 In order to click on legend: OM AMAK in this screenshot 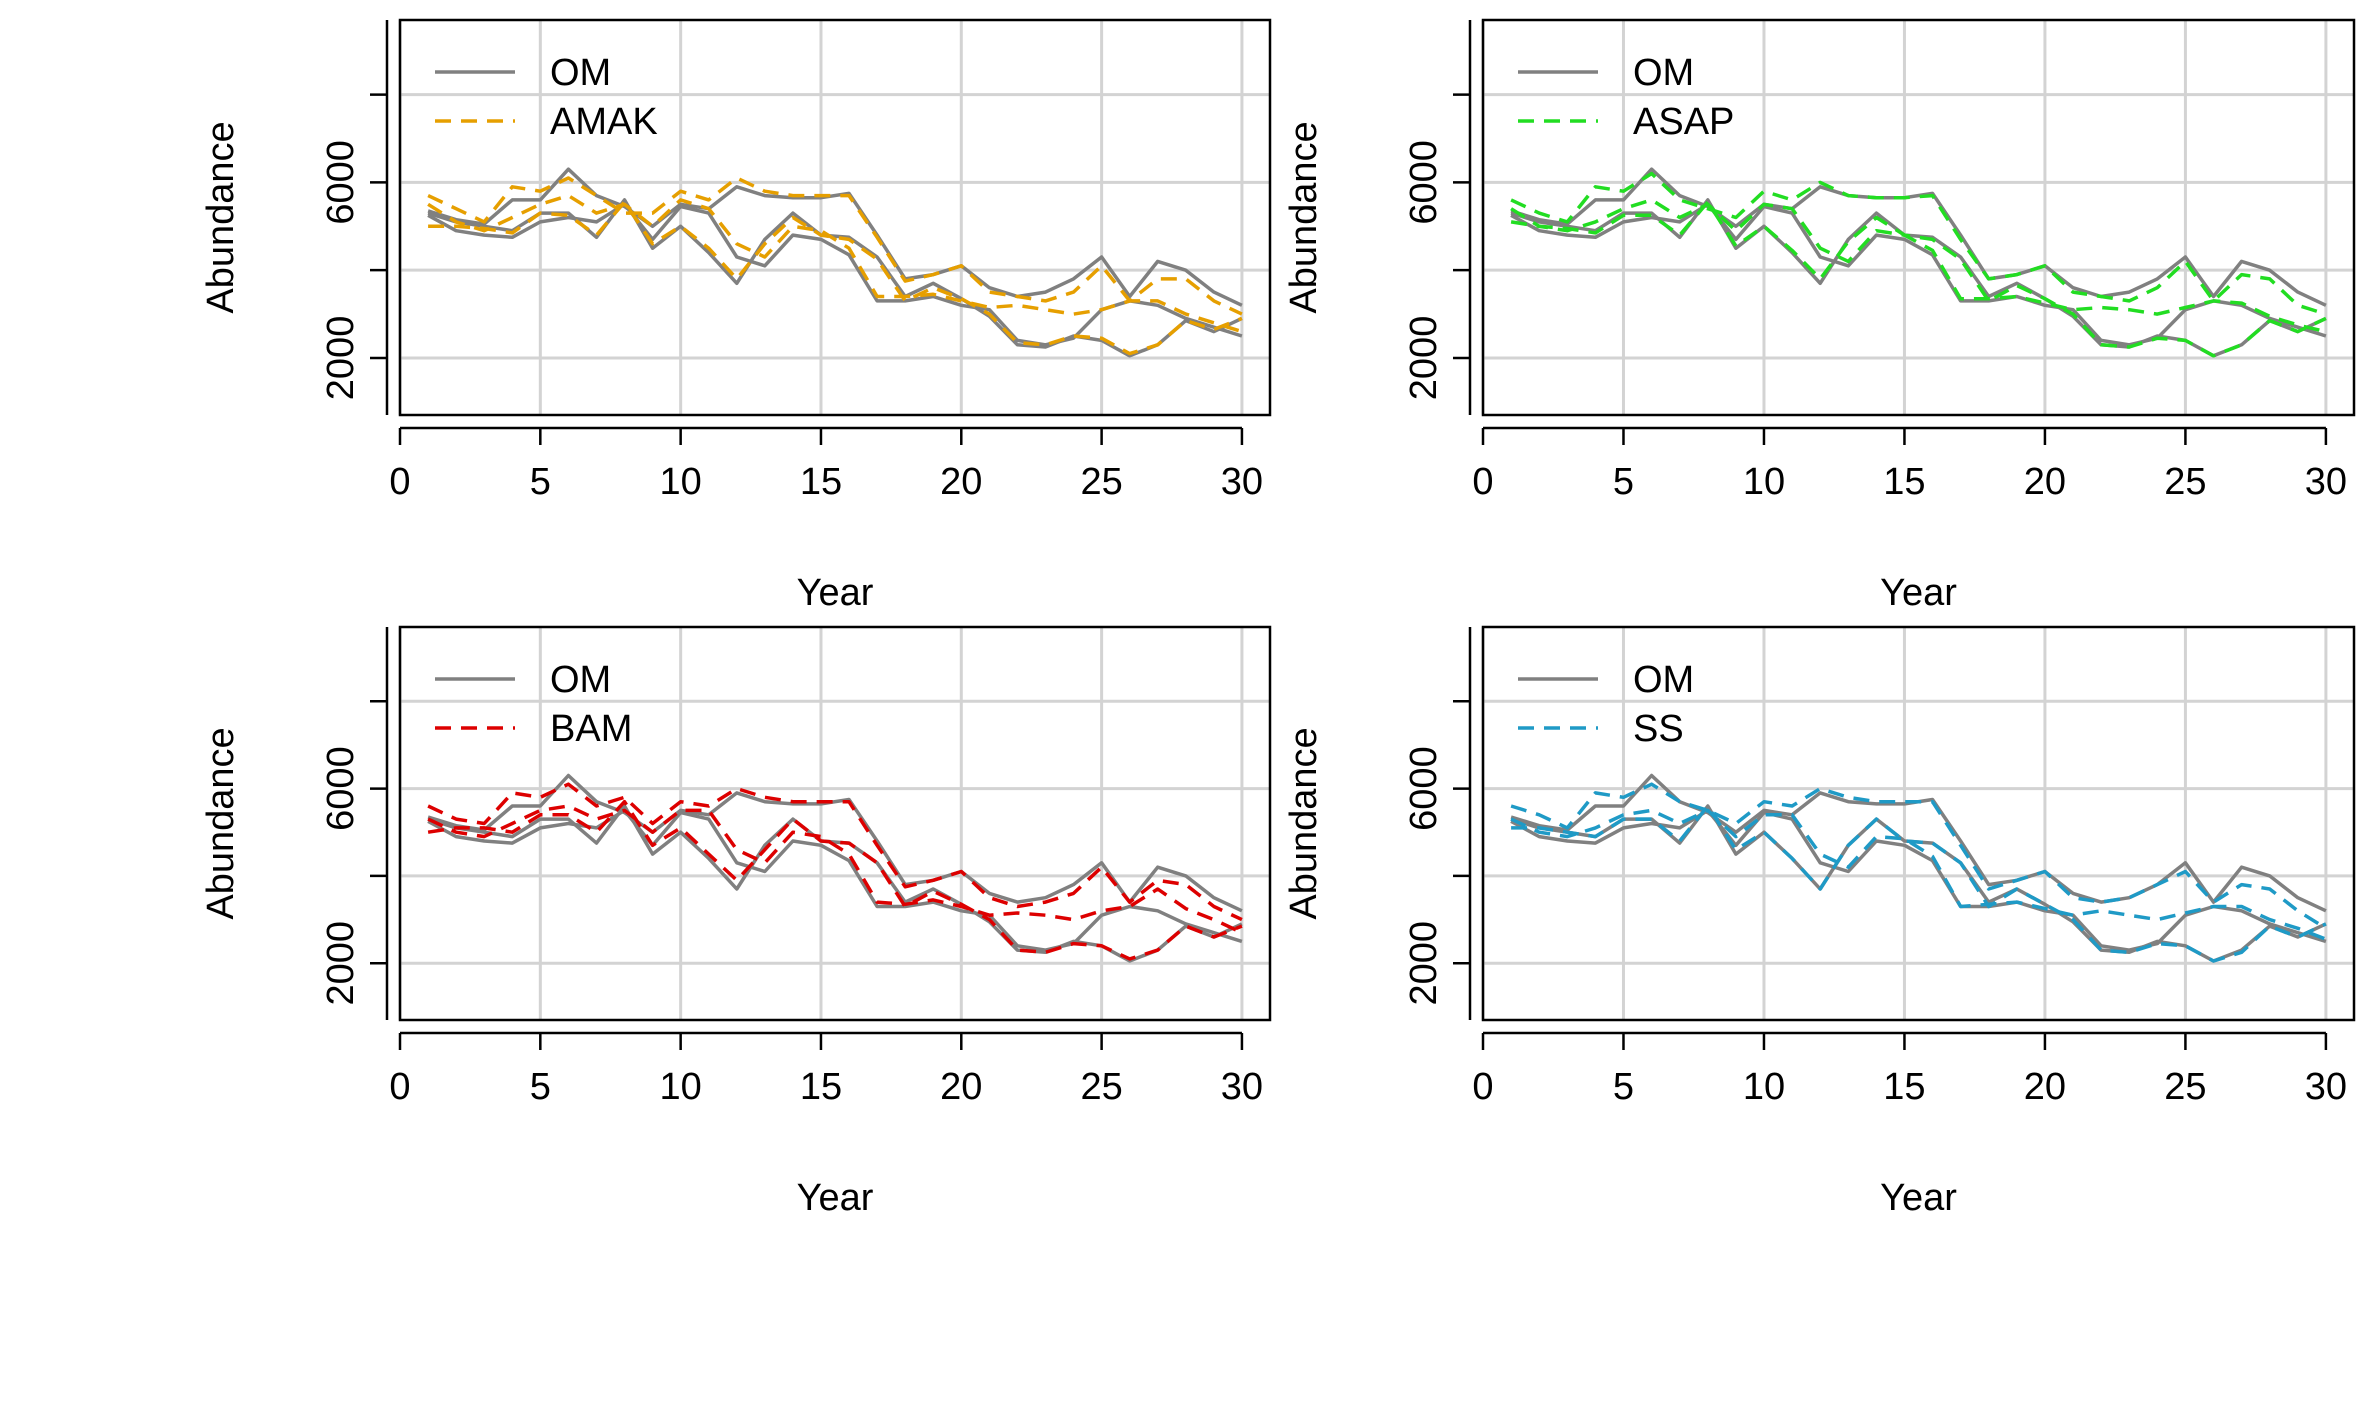, I will do `click(546, 97)`.